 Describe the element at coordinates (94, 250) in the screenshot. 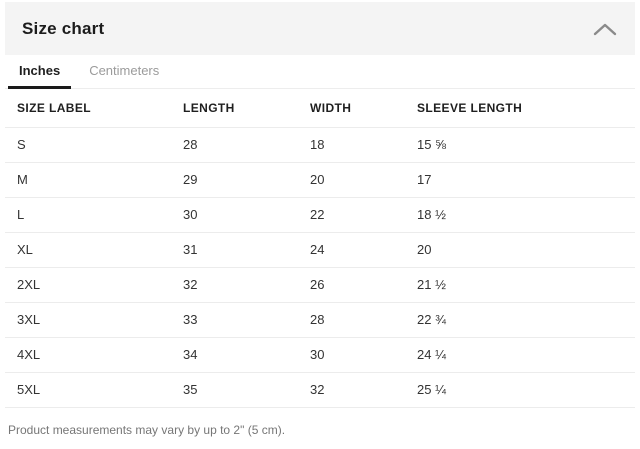

I see `cell-size: XL` at that location.